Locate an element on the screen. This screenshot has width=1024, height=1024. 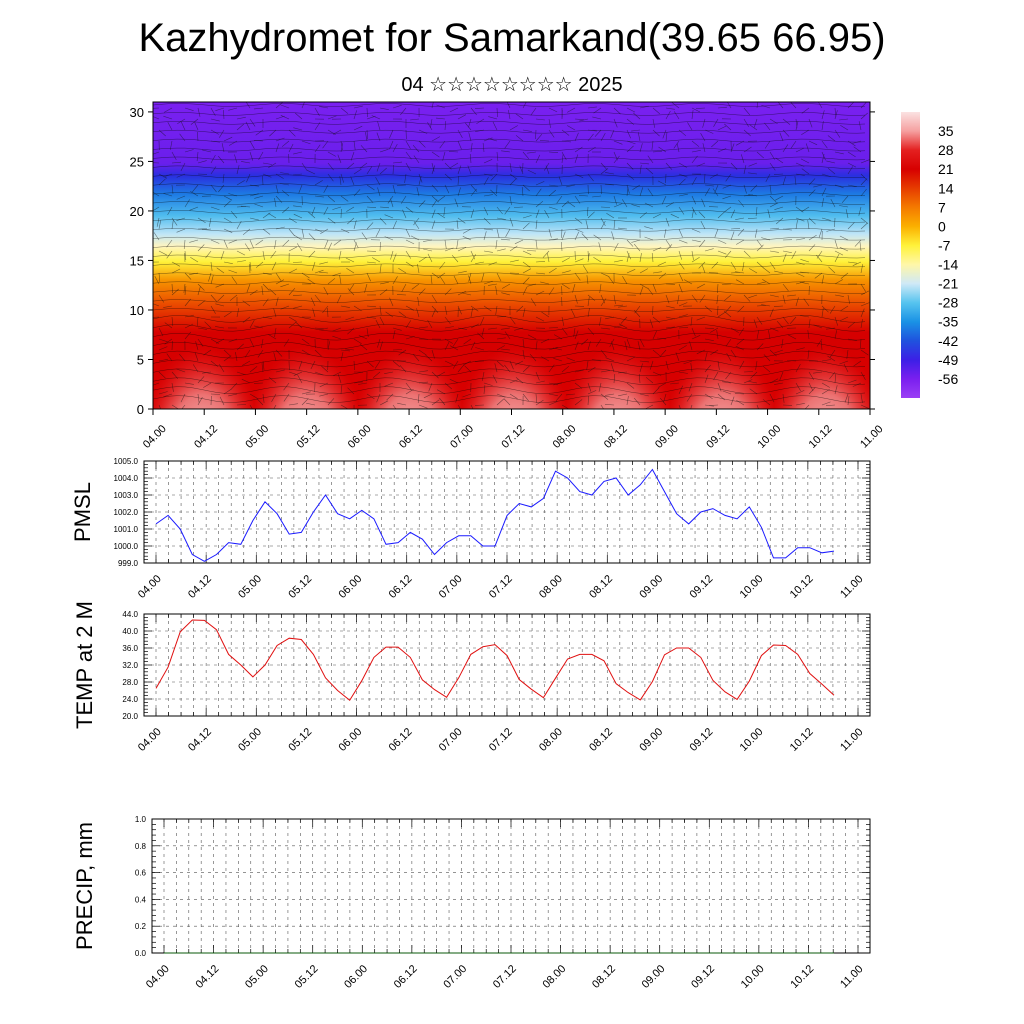
y-tick-label: 1.0 is located at coordinates (141, 819).